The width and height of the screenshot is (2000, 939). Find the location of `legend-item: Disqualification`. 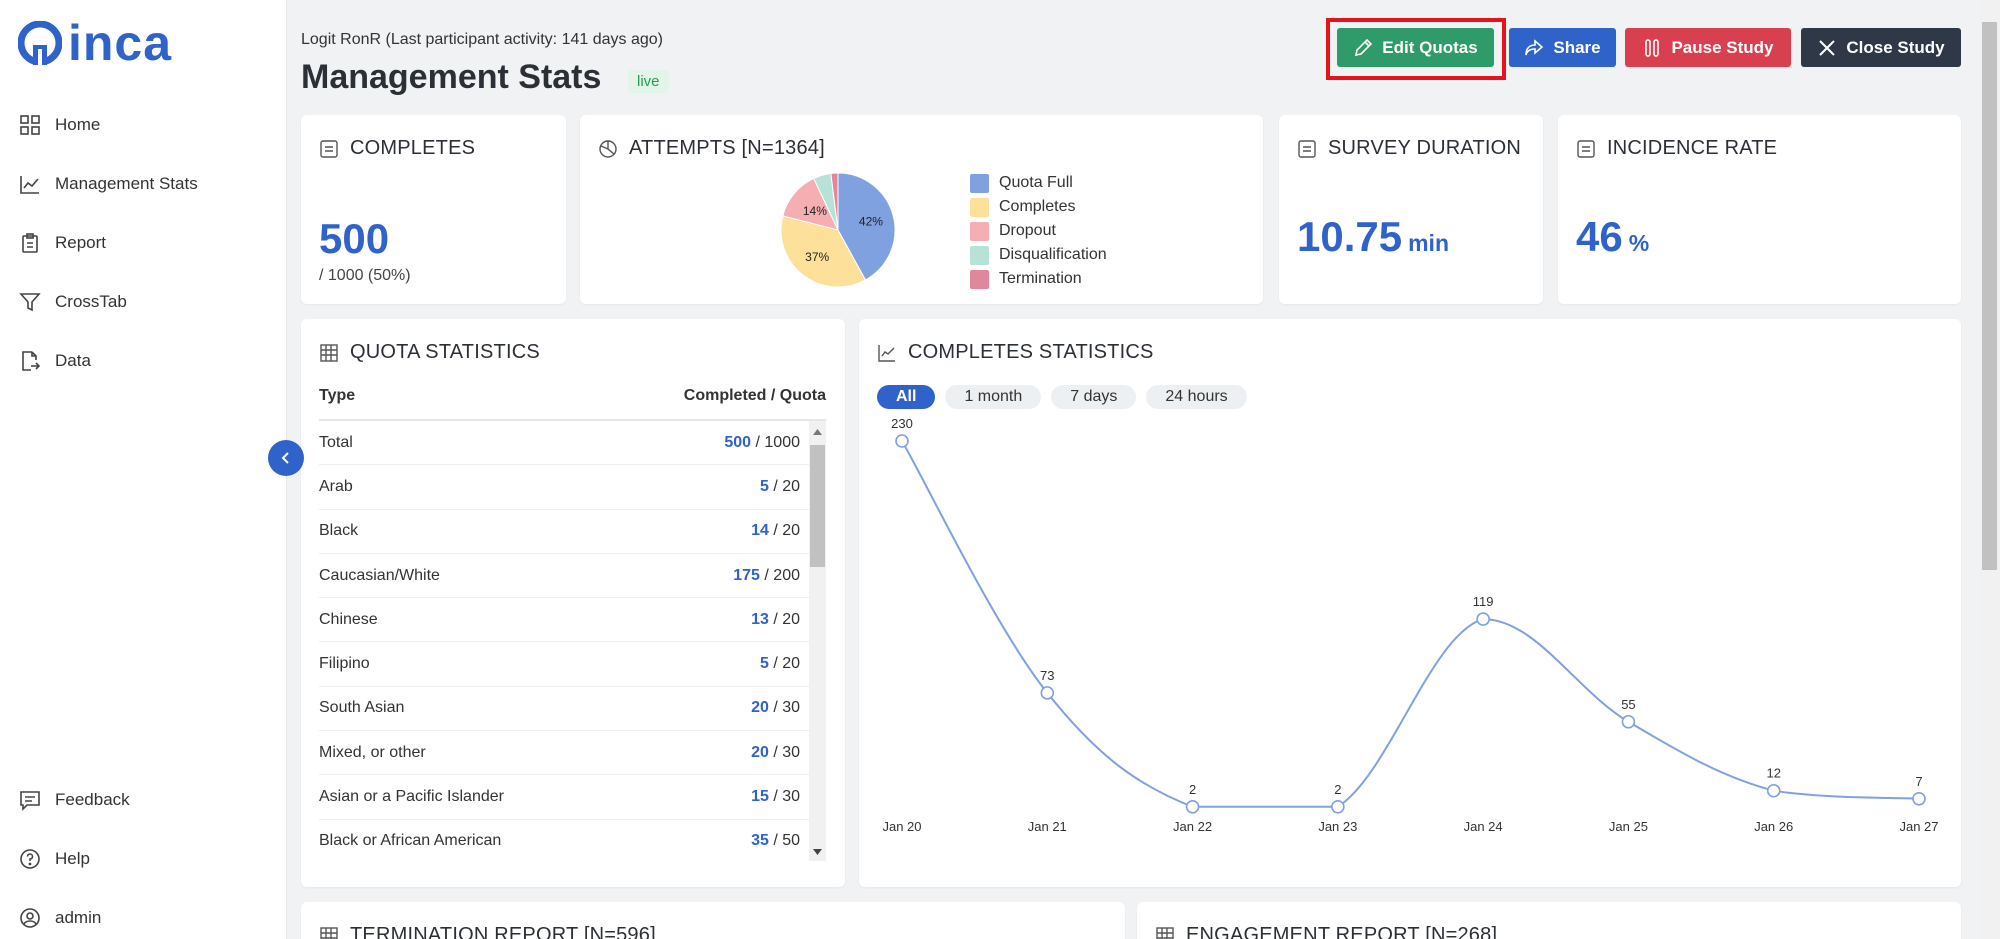

legend-item: Disqualification is located at coordinates (1038, 255).